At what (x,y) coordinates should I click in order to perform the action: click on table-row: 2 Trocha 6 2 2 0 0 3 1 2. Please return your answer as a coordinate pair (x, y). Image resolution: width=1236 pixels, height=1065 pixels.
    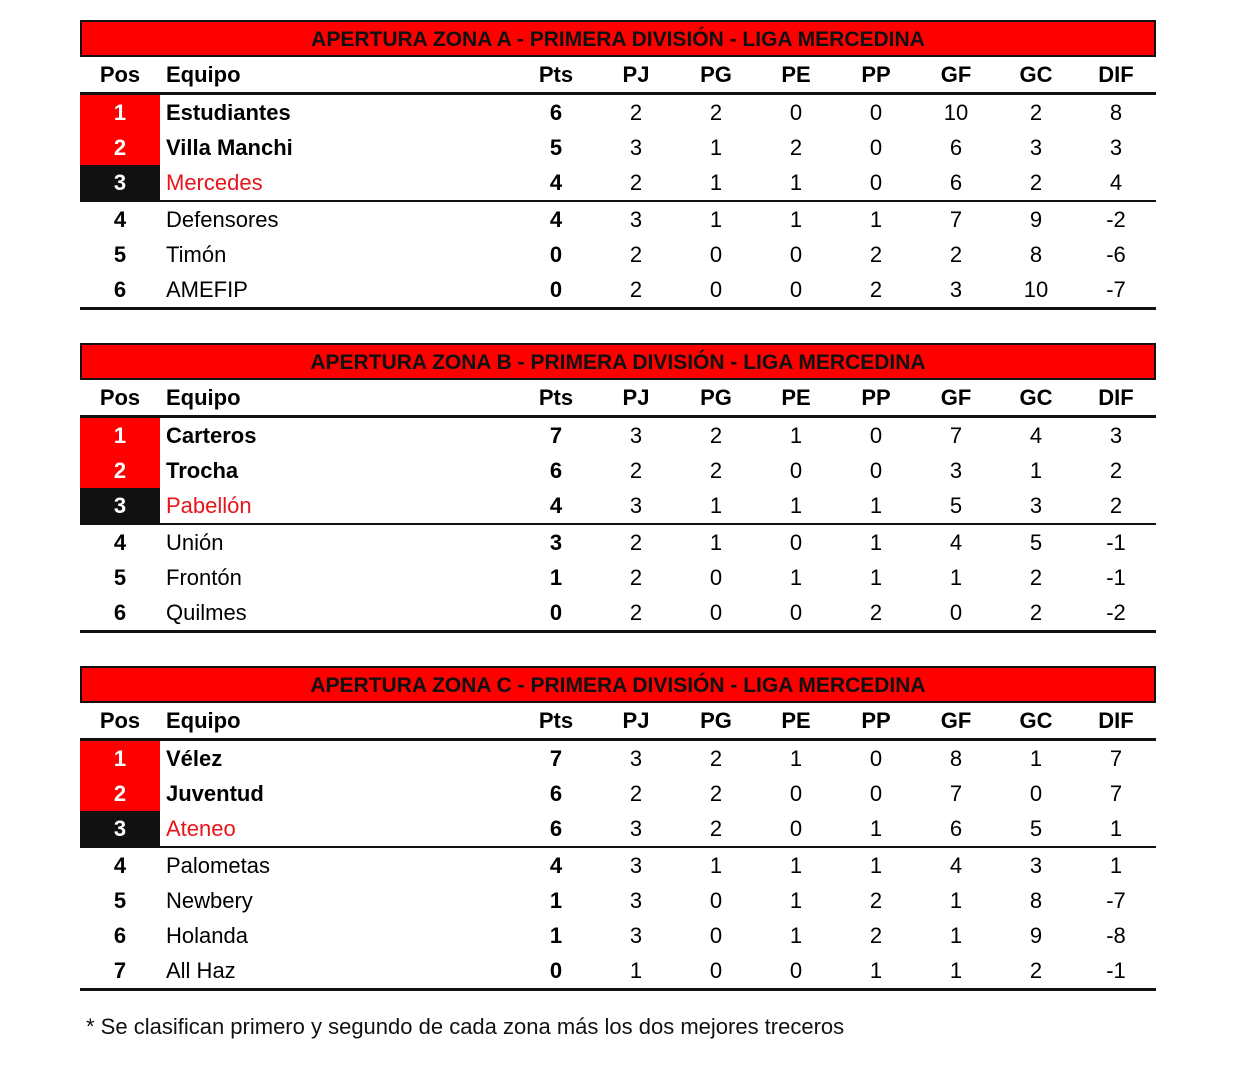
    Looking at the image, I should click on (618, 470).